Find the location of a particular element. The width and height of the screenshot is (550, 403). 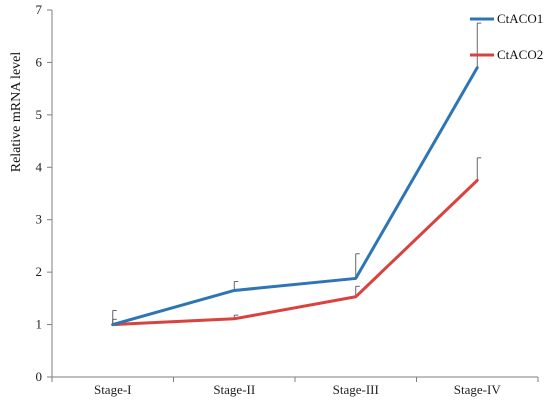

y-tick-label: 6 is located at coordinates (39, 61).